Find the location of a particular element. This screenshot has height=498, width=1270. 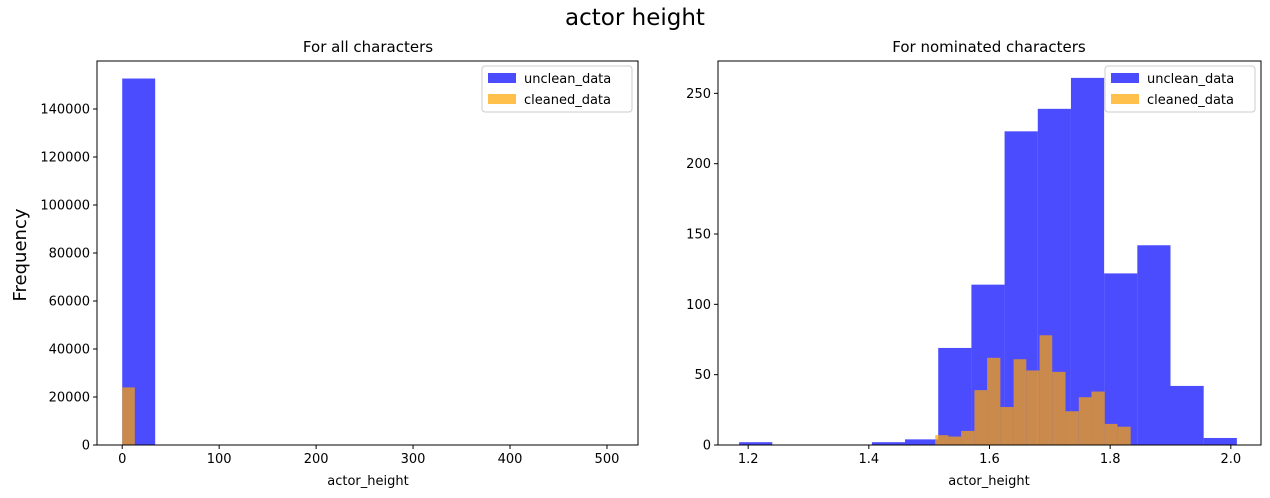

y-tick-label: 40000 is located at coordinates (69, 350).